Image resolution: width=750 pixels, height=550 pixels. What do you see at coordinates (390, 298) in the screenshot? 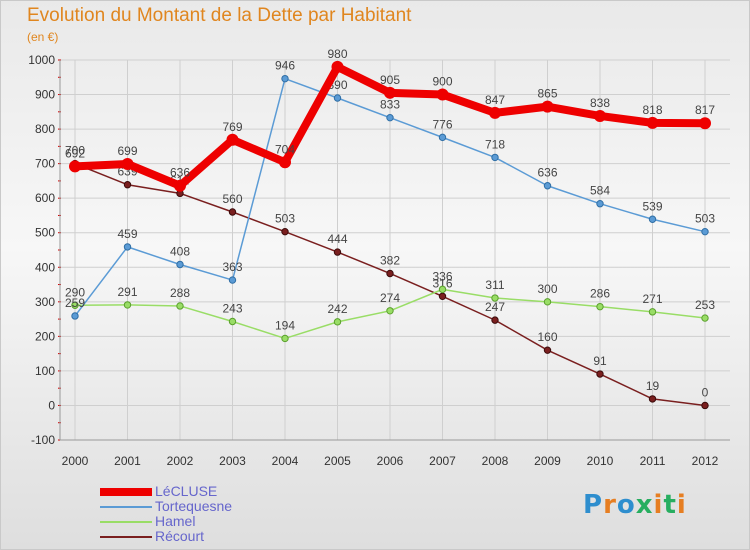
I see `data-label: 274` at bounding box center [390, 298].